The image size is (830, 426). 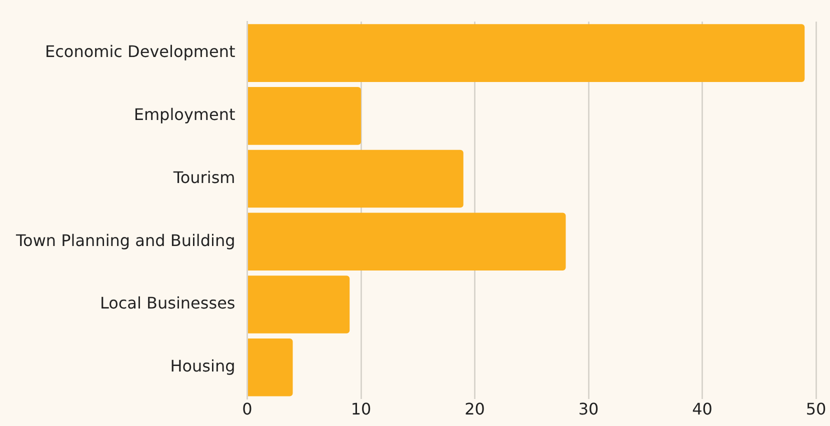 What do you see at coordinates (185, 114) in the screenshot?
I see `y-tick-label: Employment` at bounding box center [185, 114].